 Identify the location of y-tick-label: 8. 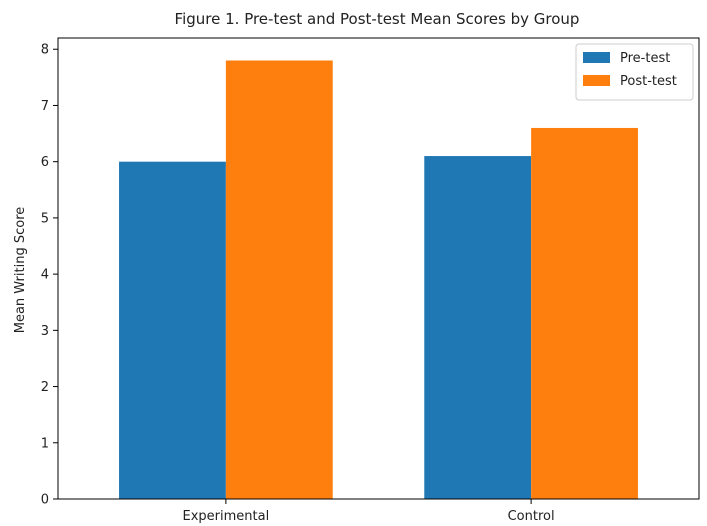
(45, 50).